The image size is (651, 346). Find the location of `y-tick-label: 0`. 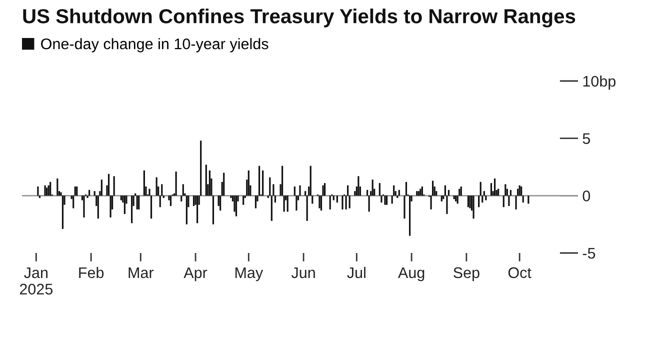

y-tick-label: 0 is located at coordinates (586, 196).